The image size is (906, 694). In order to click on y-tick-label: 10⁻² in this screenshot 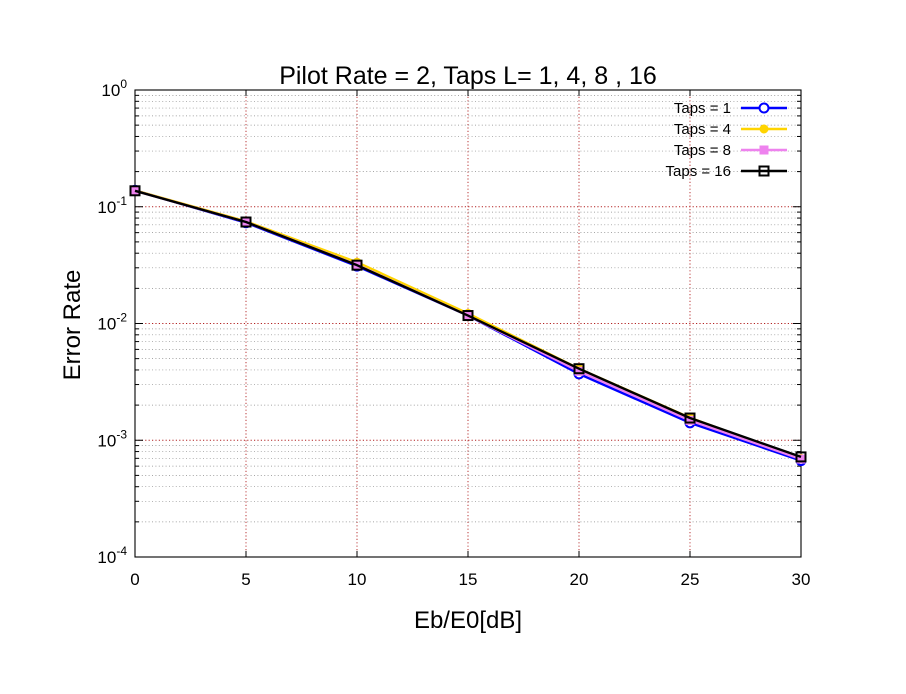, I will do `click(112, 322)`.